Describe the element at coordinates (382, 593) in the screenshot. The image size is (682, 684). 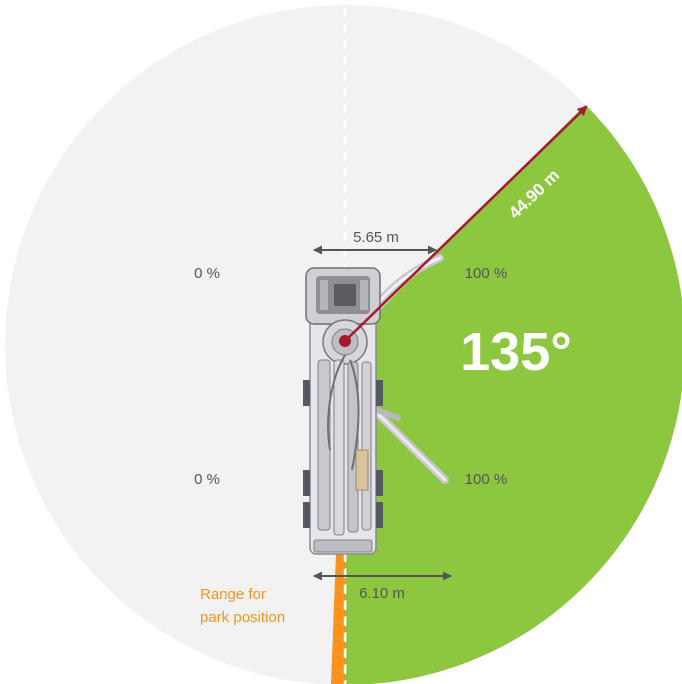
I see `width-bottom-label: 6.10 m` at that location.